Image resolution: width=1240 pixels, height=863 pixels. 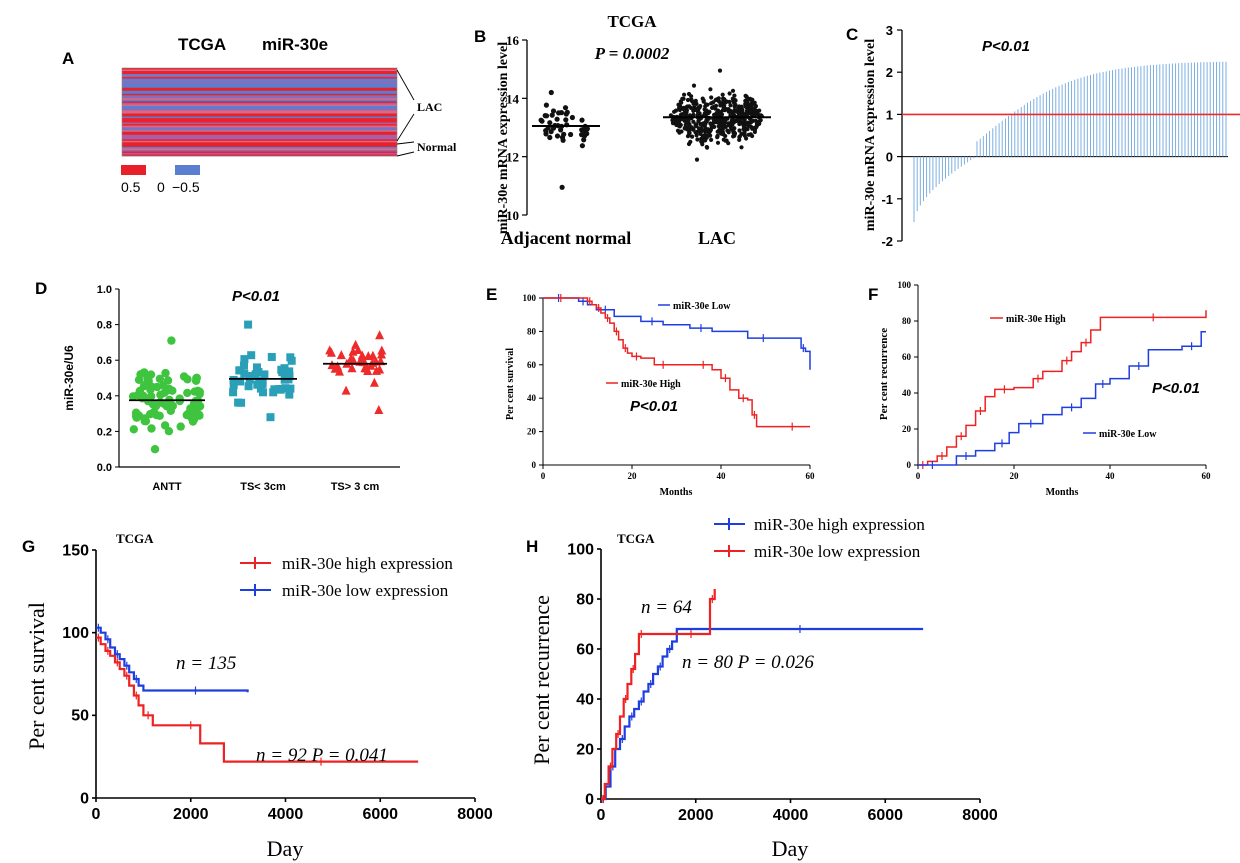 I want to click on title-b: TCGA, so click(x=632, y=21).